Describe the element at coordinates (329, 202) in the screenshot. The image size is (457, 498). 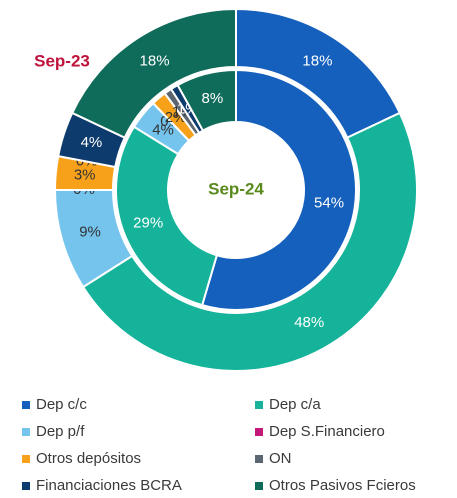
I see `value-label: 54%` at that location.